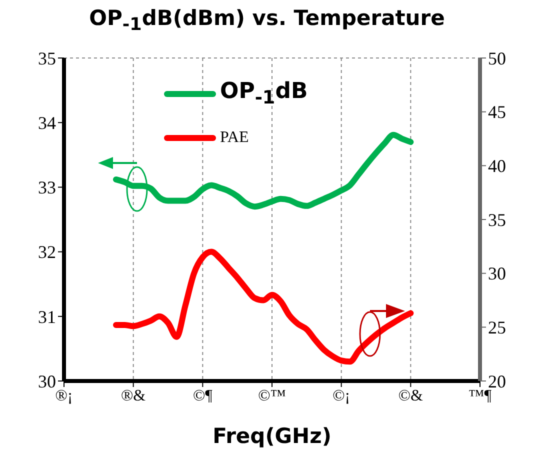 The image size is (534, 454). What do you see at coordinates (47, 122) in the screenshot?
I see `y-tick-label: 34` at bounding box center [47, 122].